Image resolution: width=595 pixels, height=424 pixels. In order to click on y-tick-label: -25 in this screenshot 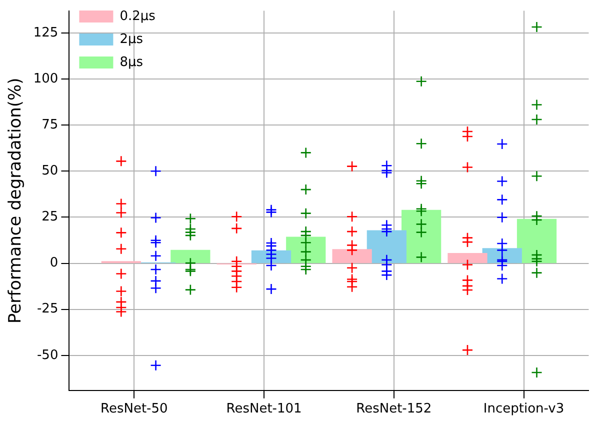, I will do `click(47, 309)`.